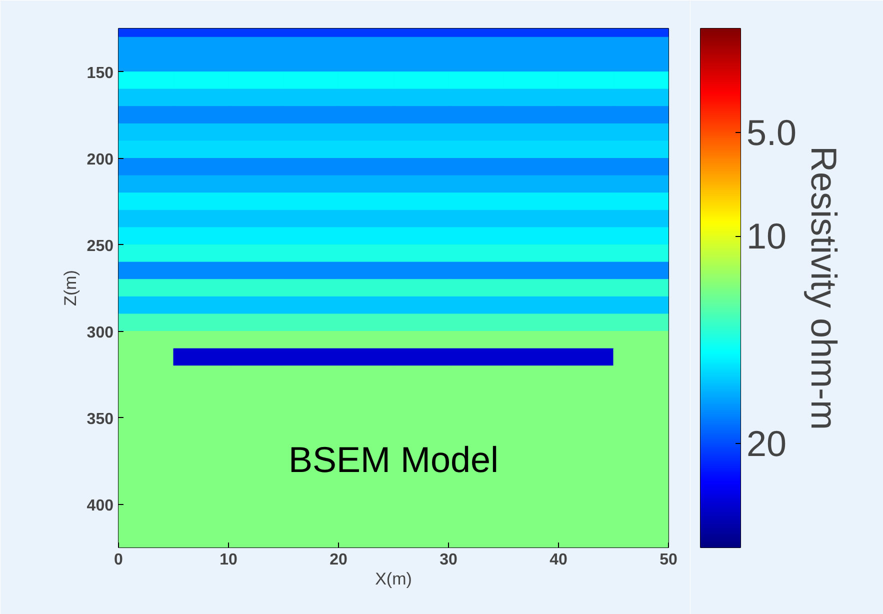 This screenshot has width=883, height=614. Describe the element at coordinates (119, 560) in the screenshot. I see `x-tick-label: 0` at that location.